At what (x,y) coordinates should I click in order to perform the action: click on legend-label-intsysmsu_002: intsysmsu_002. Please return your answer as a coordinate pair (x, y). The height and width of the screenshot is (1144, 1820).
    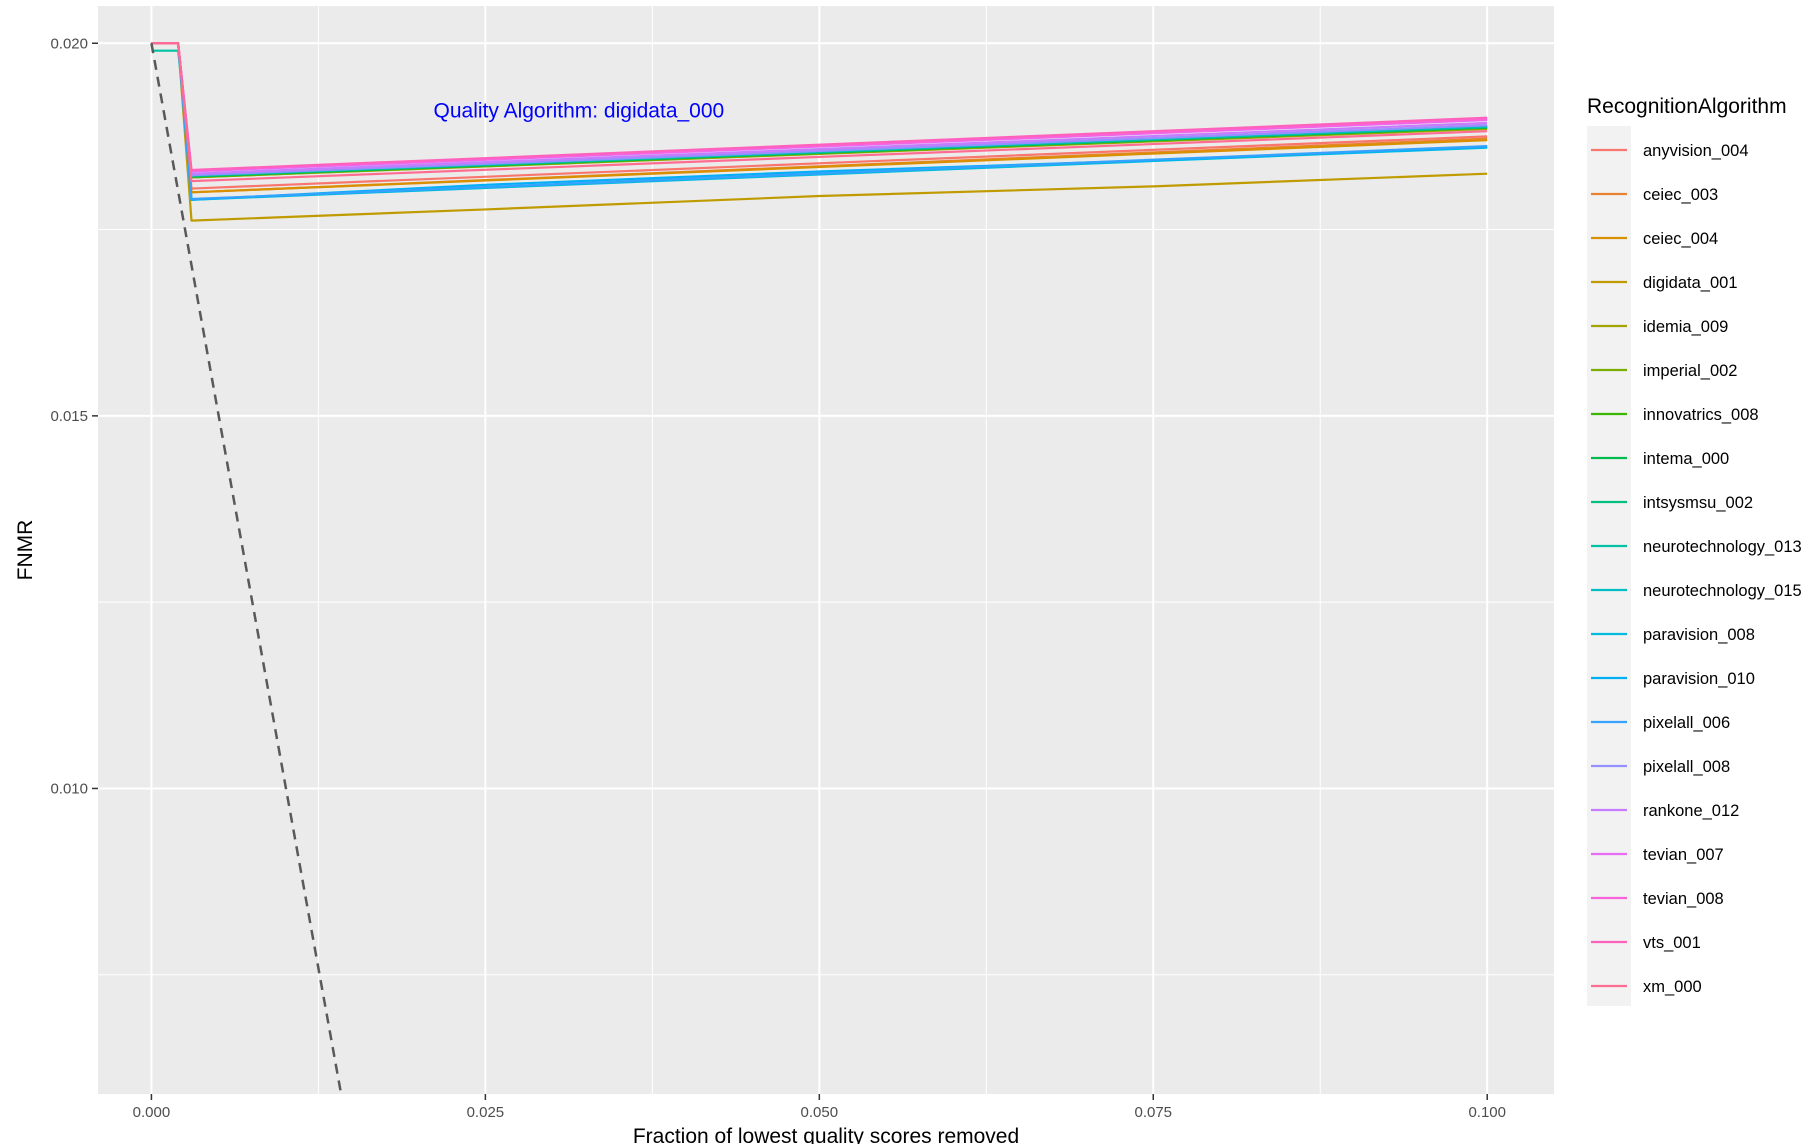
    Looking at the image, I should click on (1698, 503).